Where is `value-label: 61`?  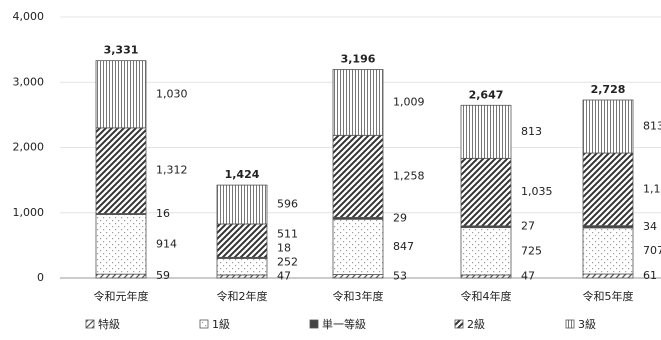 value-label: 61 is located at coordinates (650, 275).